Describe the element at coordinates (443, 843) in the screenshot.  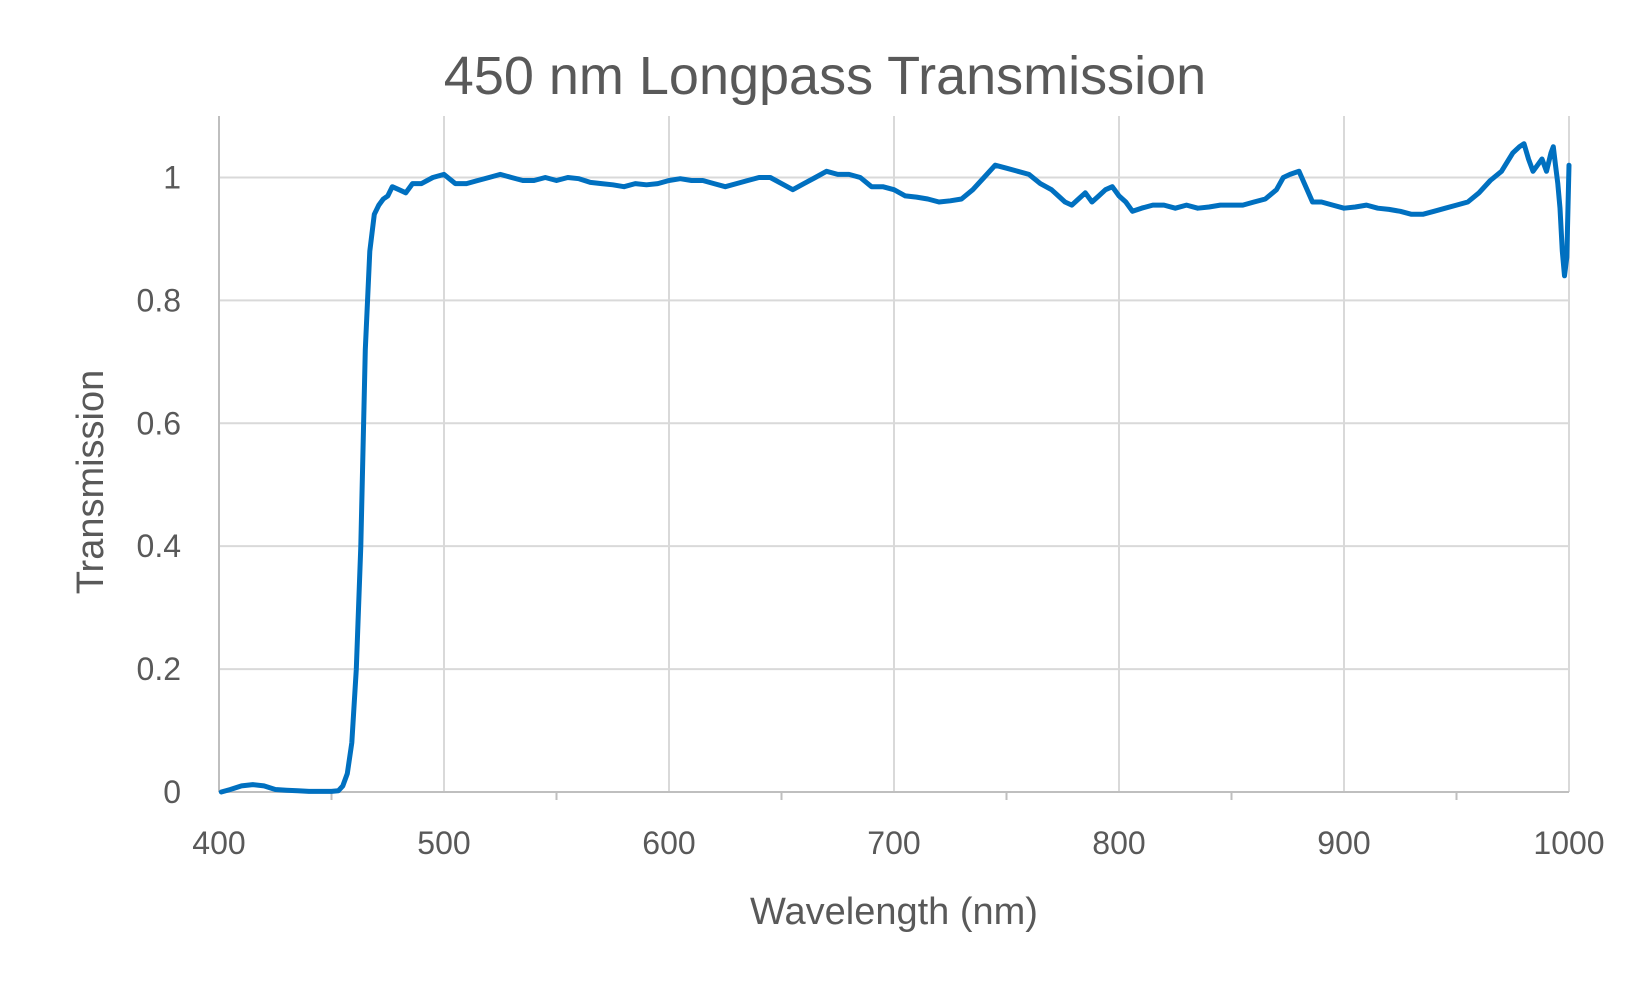
I see `x-tick-label: 500` at that location.